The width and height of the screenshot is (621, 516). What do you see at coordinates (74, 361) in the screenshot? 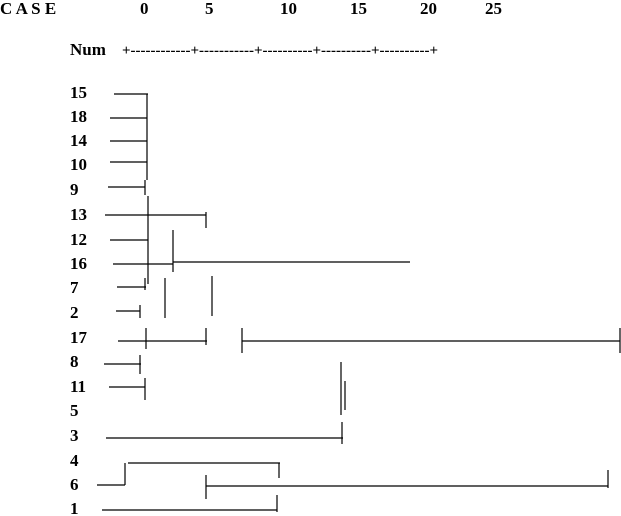
I see `case-label: 8` at bounding box center [74, 361].